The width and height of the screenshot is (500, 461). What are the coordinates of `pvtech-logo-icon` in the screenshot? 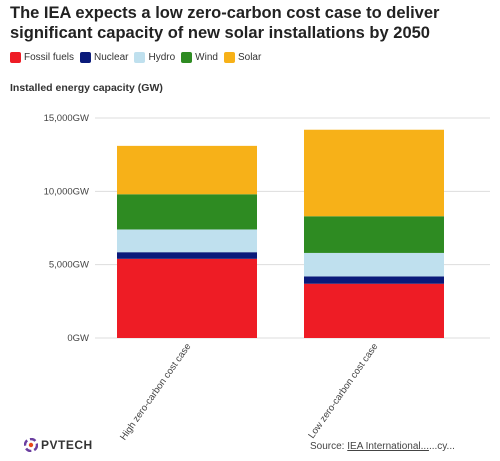 It's located at (31, 445).